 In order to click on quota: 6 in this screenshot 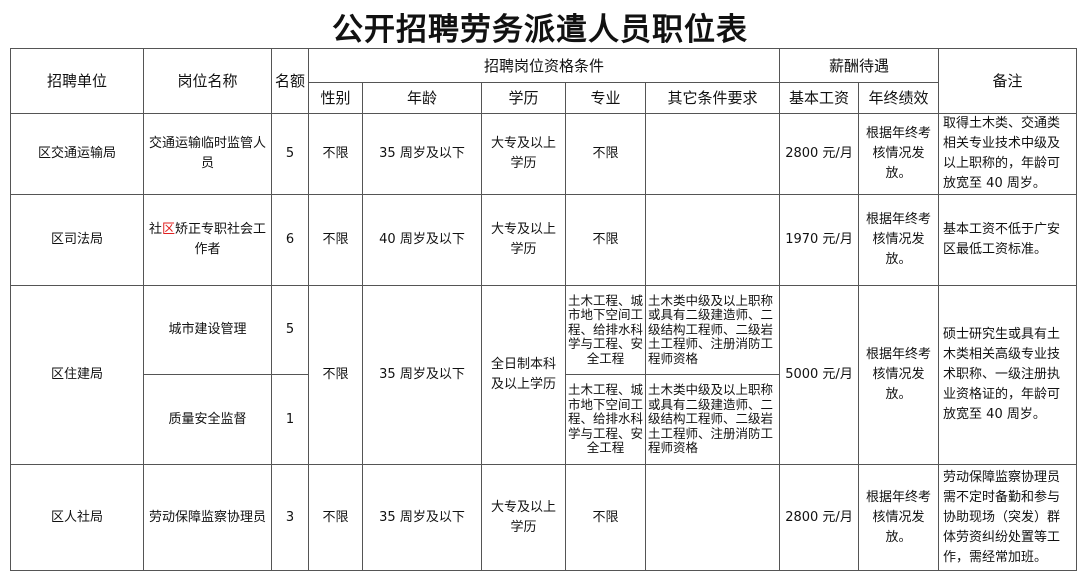, I will do `click(290, 240)`.